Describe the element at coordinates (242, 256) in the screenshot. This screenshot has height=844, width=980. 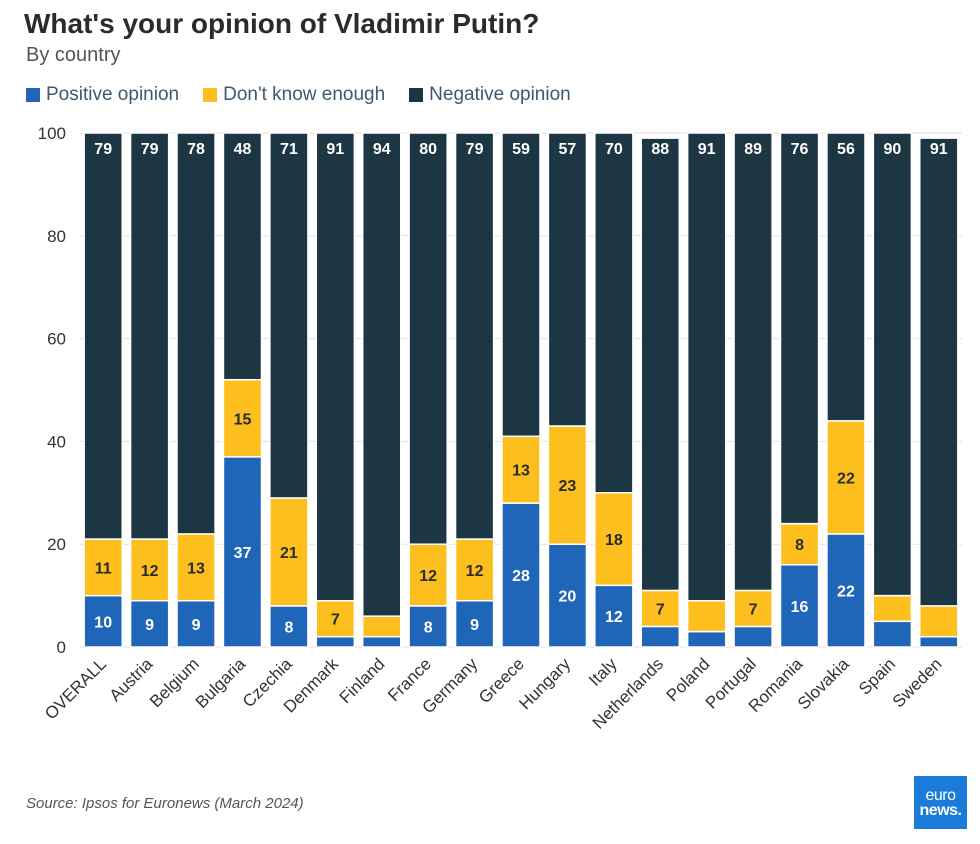
I see `bar-bulgaria-negative-opinion` at that location.